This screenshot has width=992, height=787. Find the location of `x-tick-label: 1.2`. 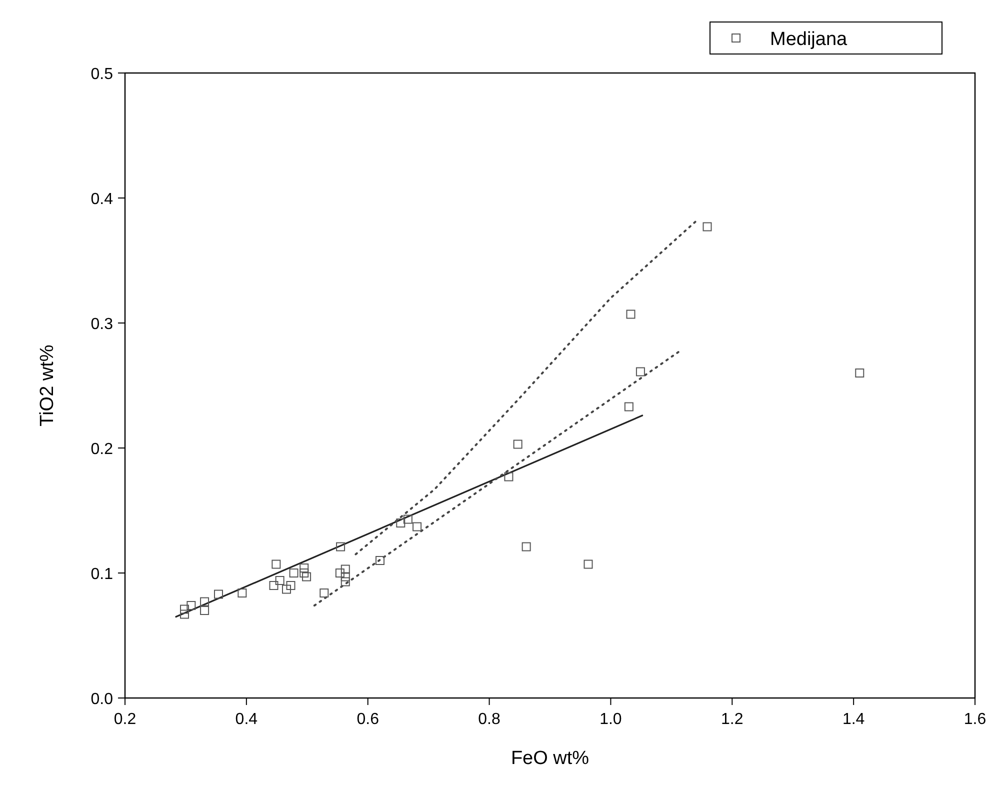

x-tick-label: 1.2 is located at coordinates (732, 719).